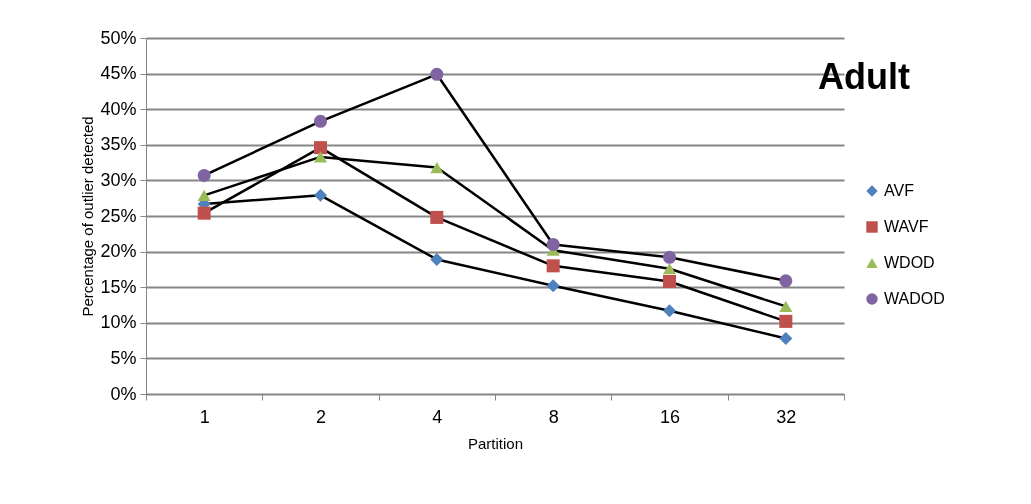  I want to click on x-tick-label: 32, so click(786, 416).